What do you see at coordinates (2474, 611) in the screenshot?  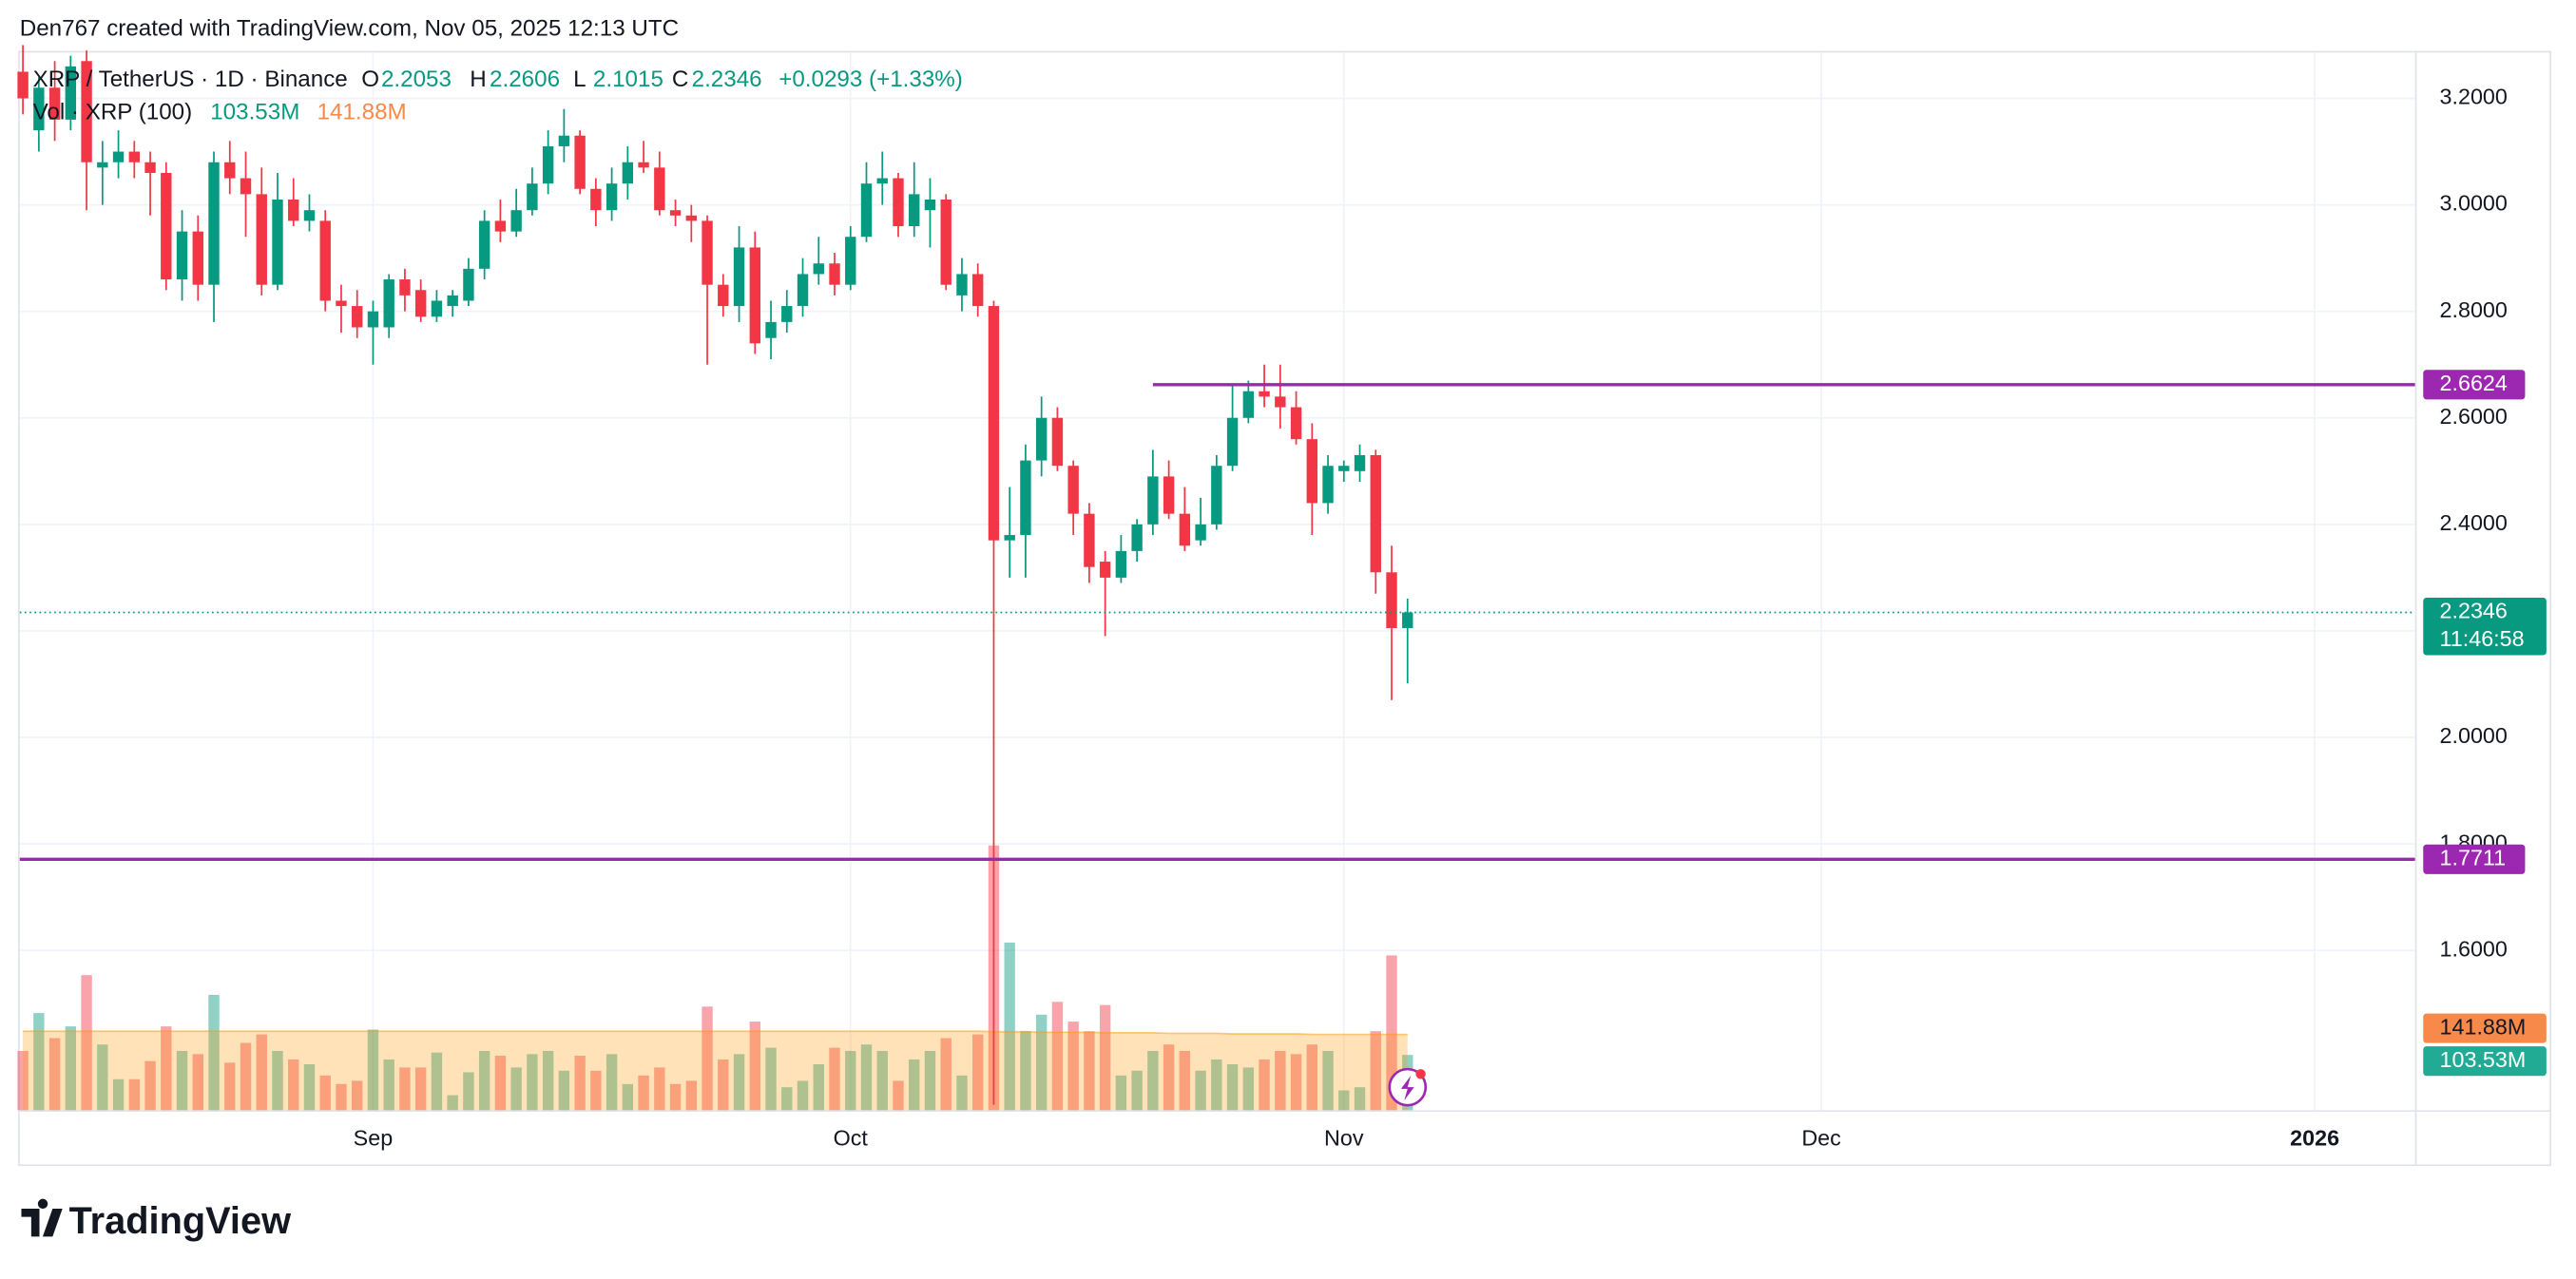 I see `last-price-label: 2.2346` at bounding box center [2474, 611].